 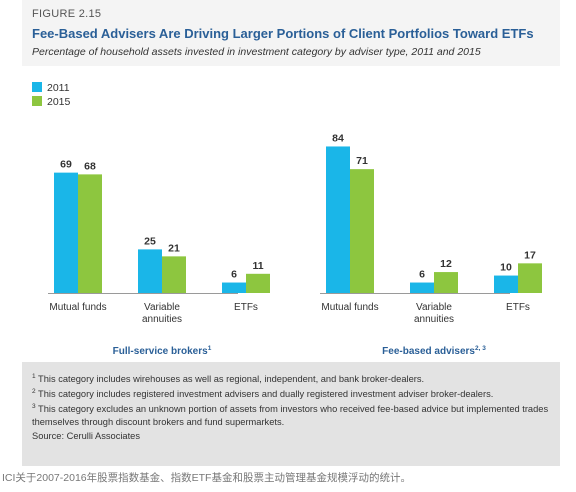 What do you see at coordinates (59, 102) in the screenshot?
I see `legend-label-2015: 2015` at bounding box center [59, 102].